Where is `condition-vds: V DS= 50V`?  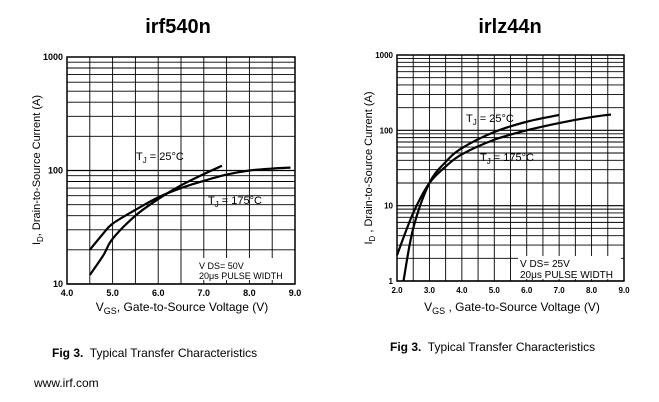
condition-vds: V DS= 50V is located at coordinates (221, 266).